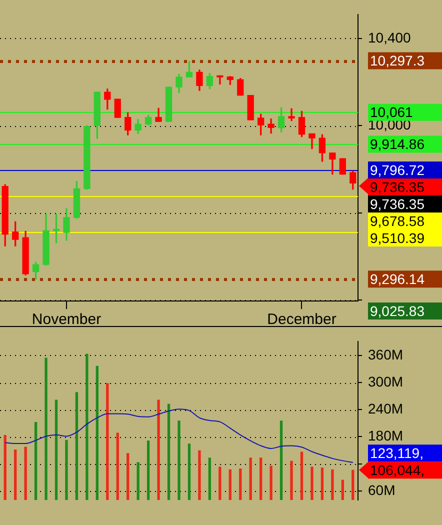  What do you see at coordinates (386, 354) in the screenshot?
I see `y-tick-label: 360M` at bounding box center [386, 354].